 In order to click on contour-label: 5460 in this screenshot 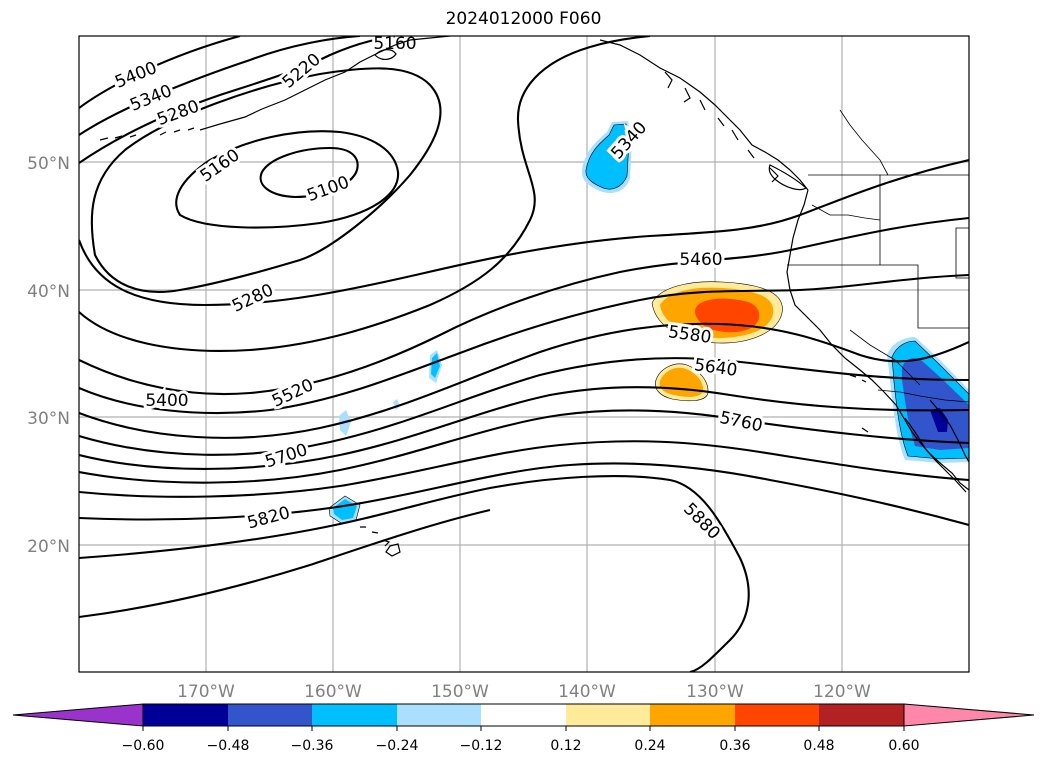, I will do `click(700, 260)`.